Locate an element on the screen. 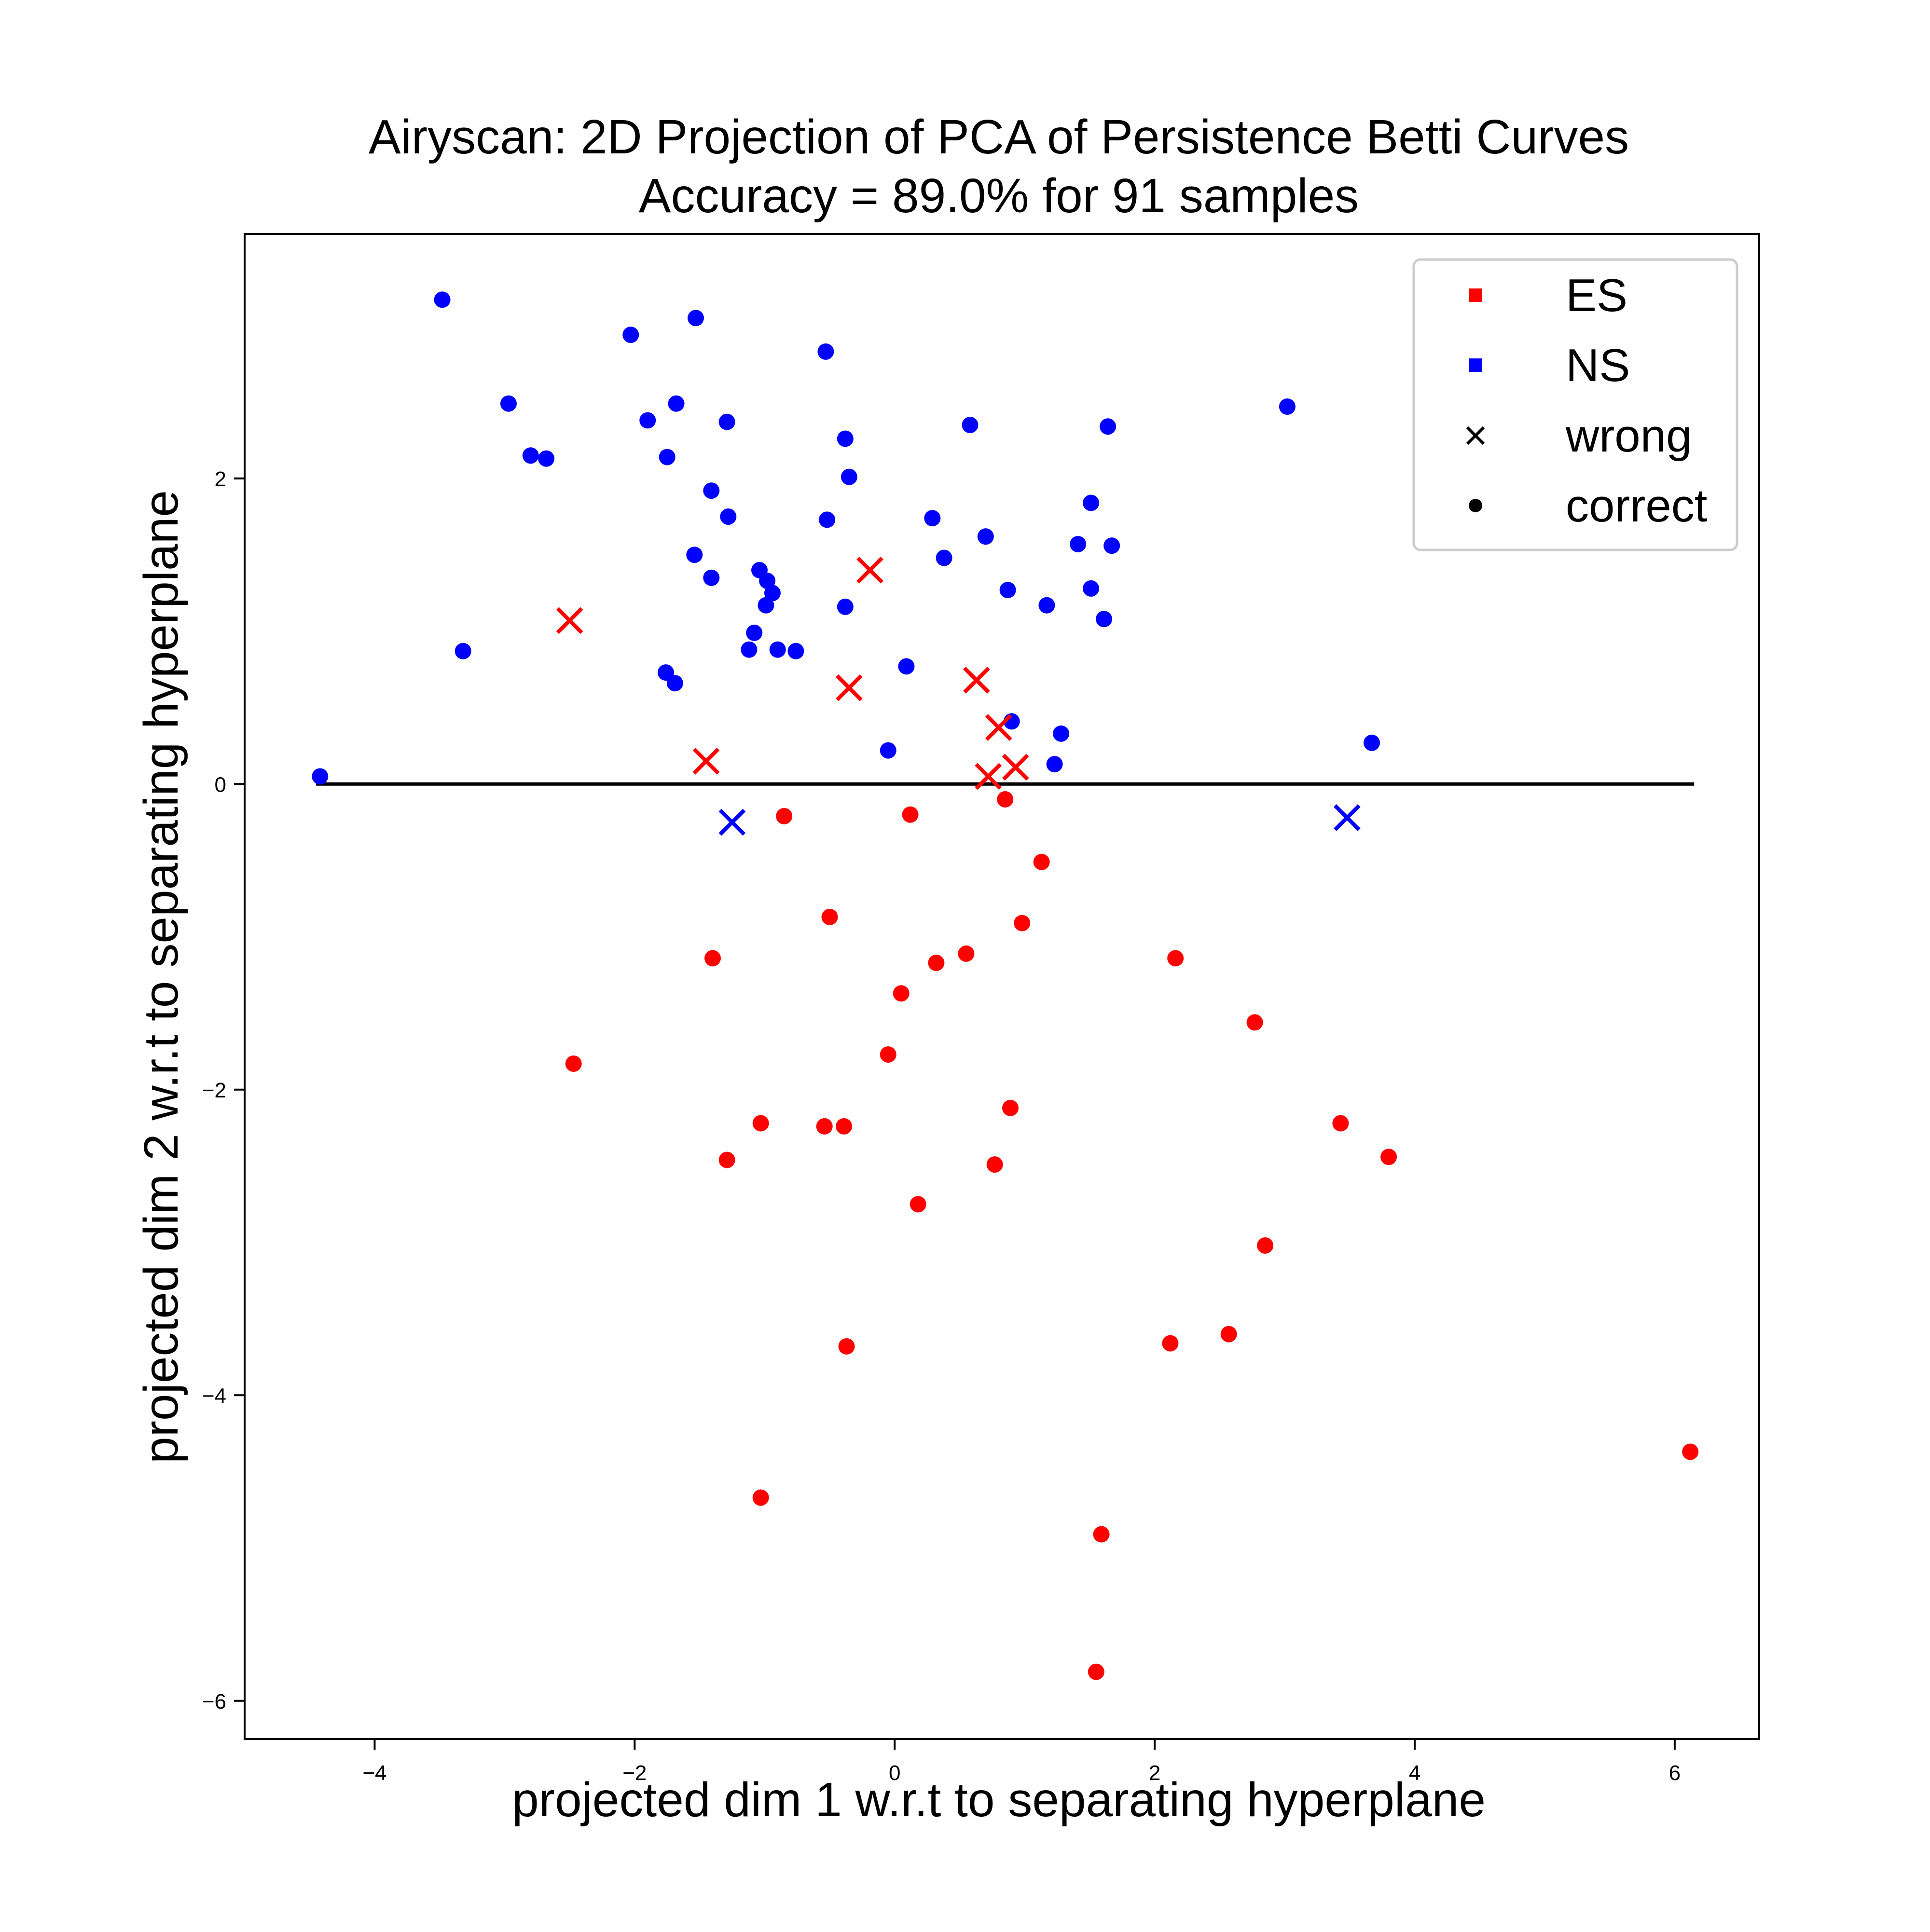  y-tick-label: 2 is located at coordinates (220, 479).